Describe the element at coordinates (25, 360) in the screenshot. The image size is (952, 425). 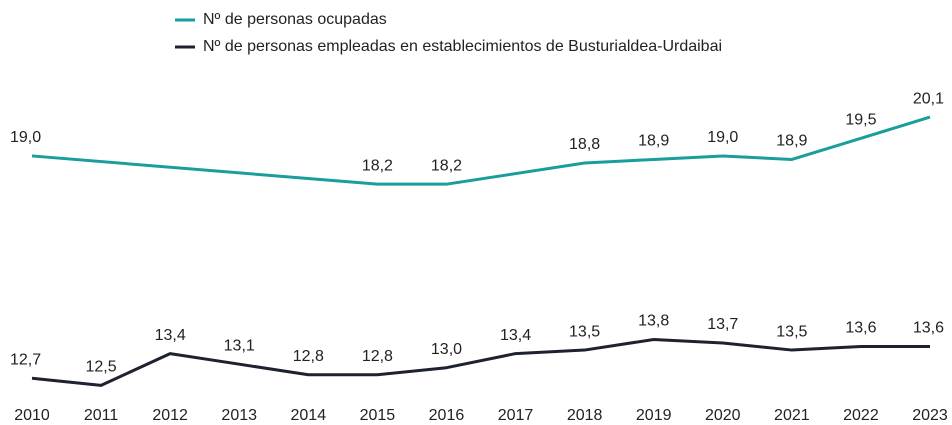
I see `data-label: 12,7` at that location.